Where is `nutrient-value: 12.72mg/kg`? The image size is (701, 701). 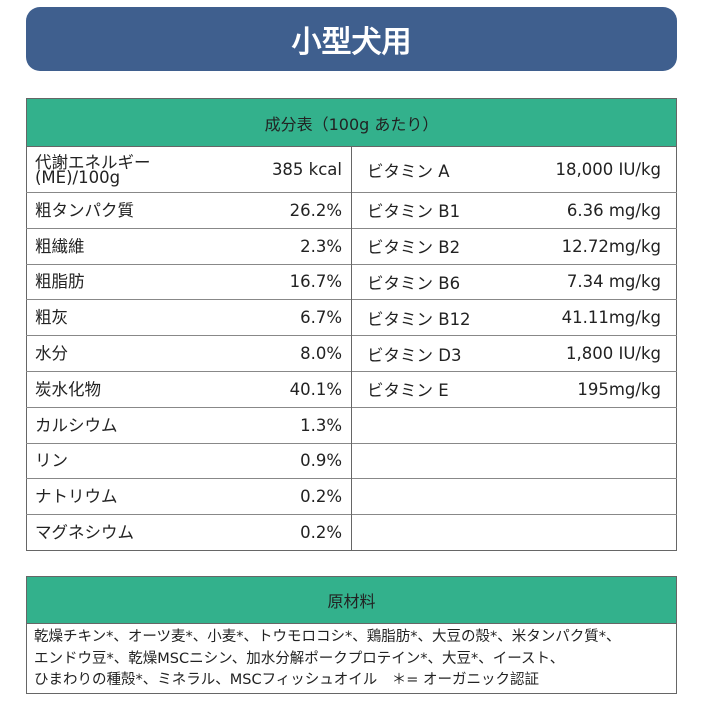
nutrient-value: 12.72mg/kg is located at coordinates (594, 246).